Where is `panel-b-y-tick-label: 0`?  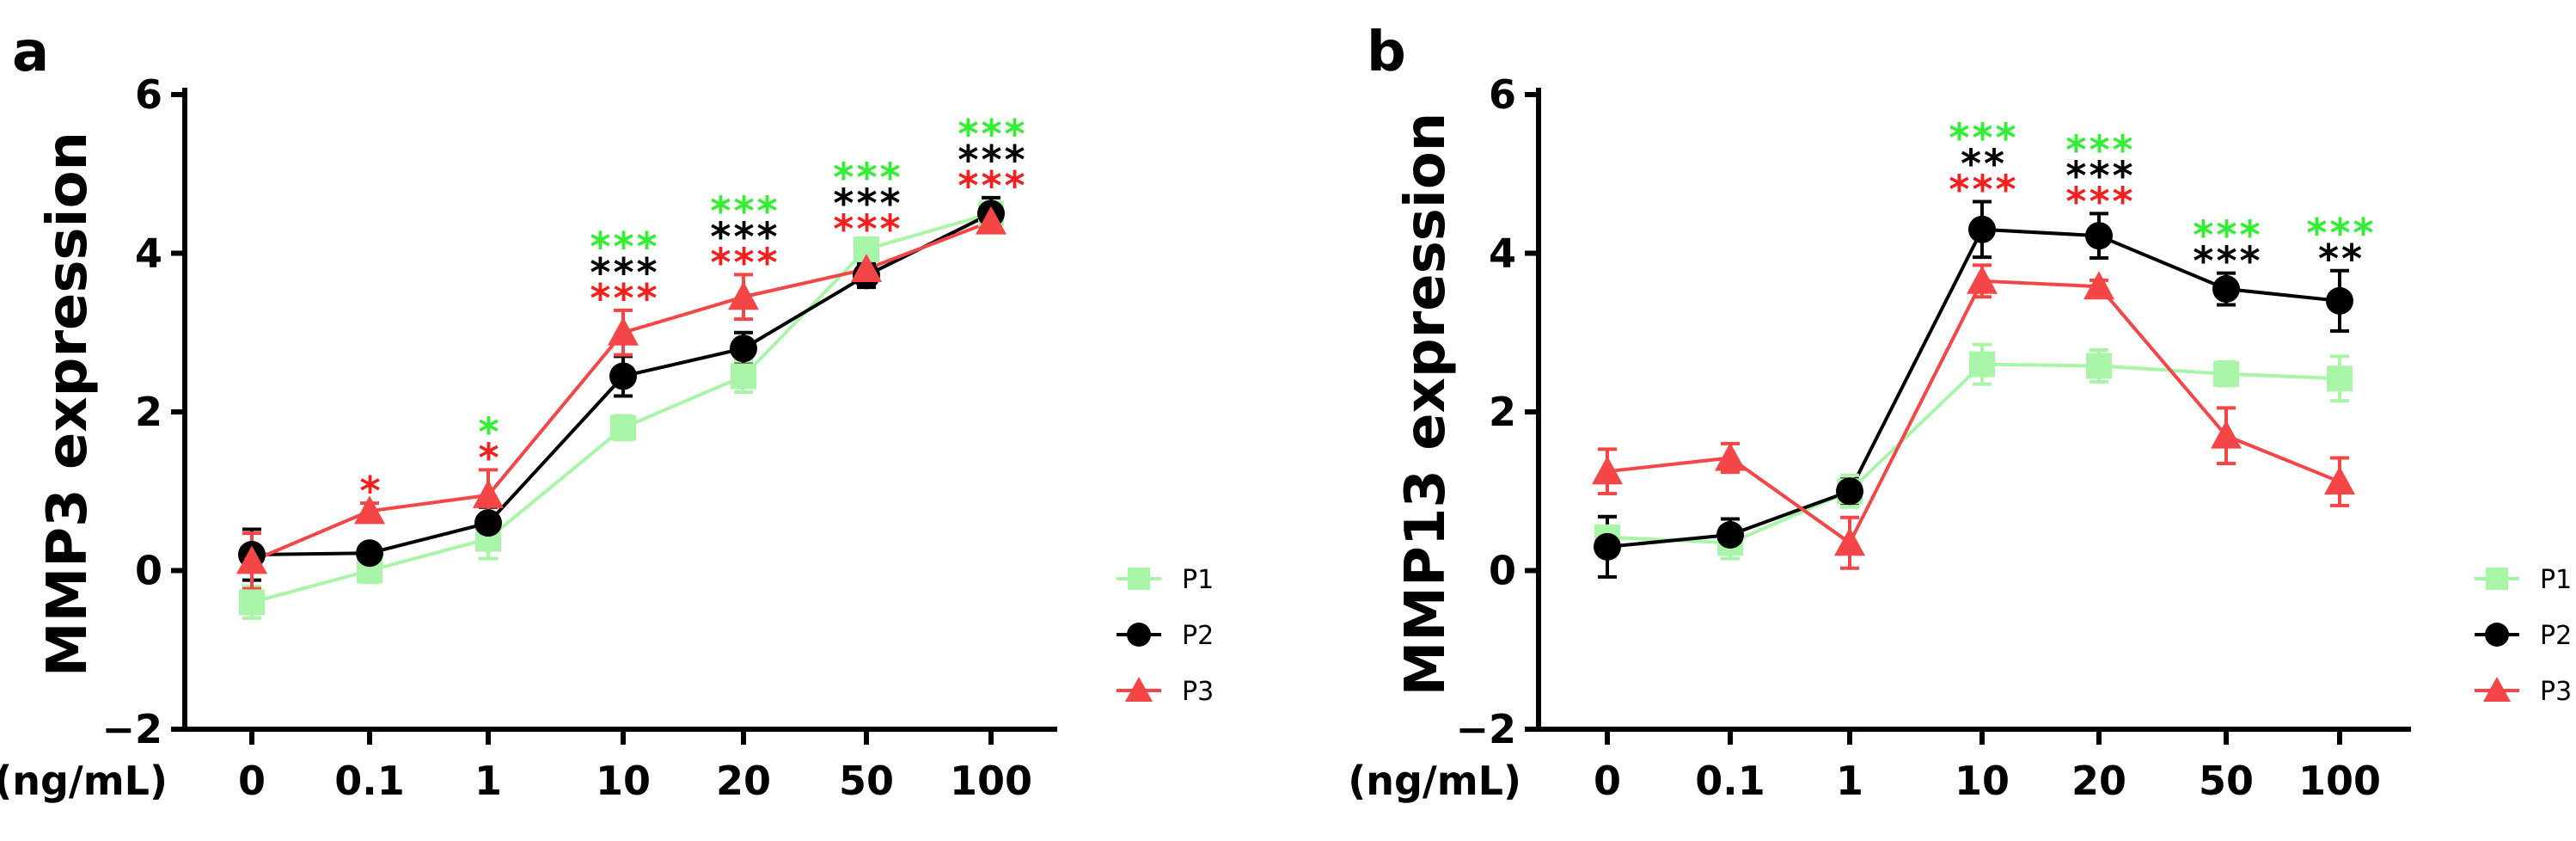
panel-b-y-tick-label: 0 is located at coordinates (1502, 571).